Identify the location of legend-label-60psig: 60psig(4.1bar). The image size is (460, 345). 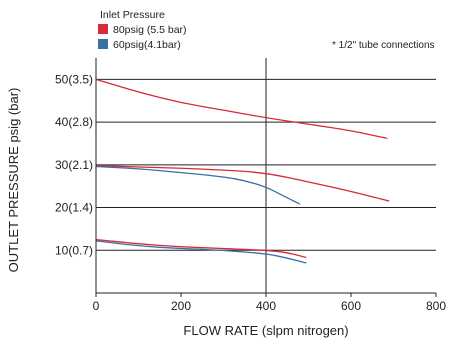
(147, 45).